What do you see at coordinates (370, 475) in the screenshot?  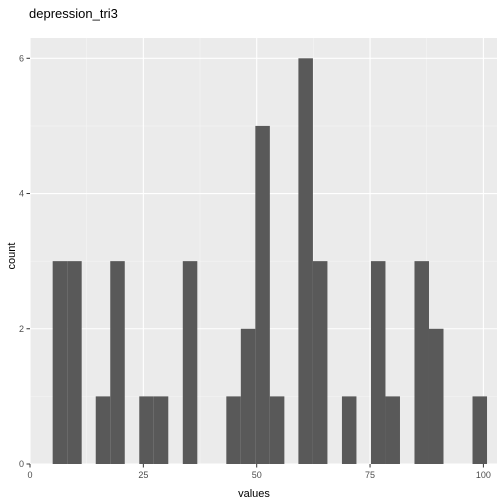 I see `x-tick-label: 75` at bounding box center [370, 475].